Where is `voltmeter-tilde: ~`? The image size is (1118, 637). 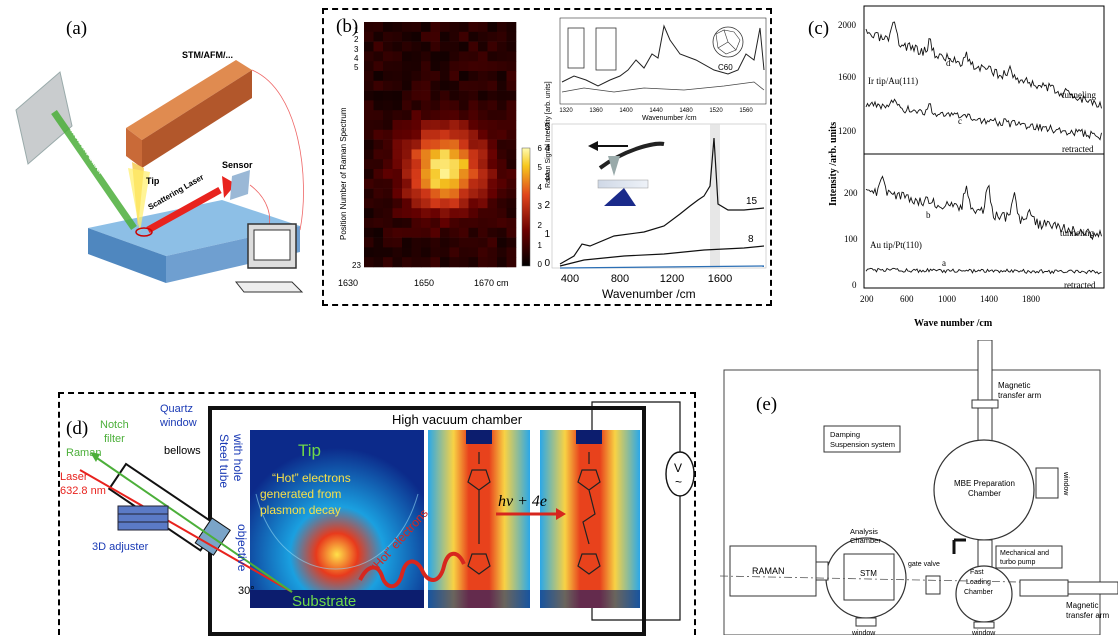 voltmeter-tilde: ~ is located at coordinates (678, 482).